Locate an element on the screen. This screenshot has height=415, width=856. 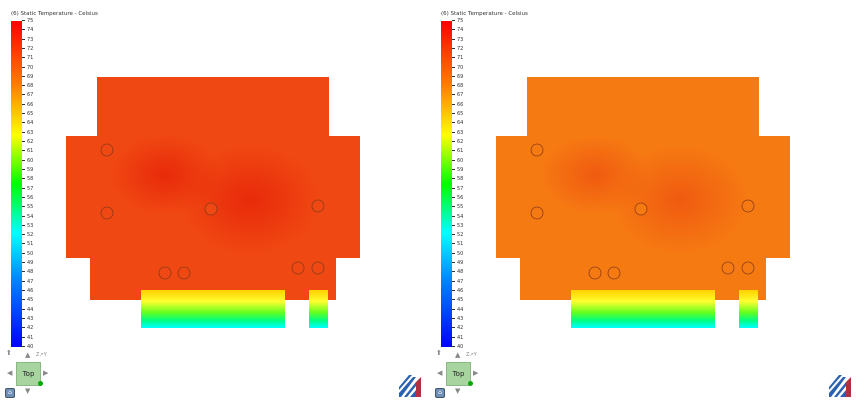
legend-tick: 65 is located at coordinates (457, 114).